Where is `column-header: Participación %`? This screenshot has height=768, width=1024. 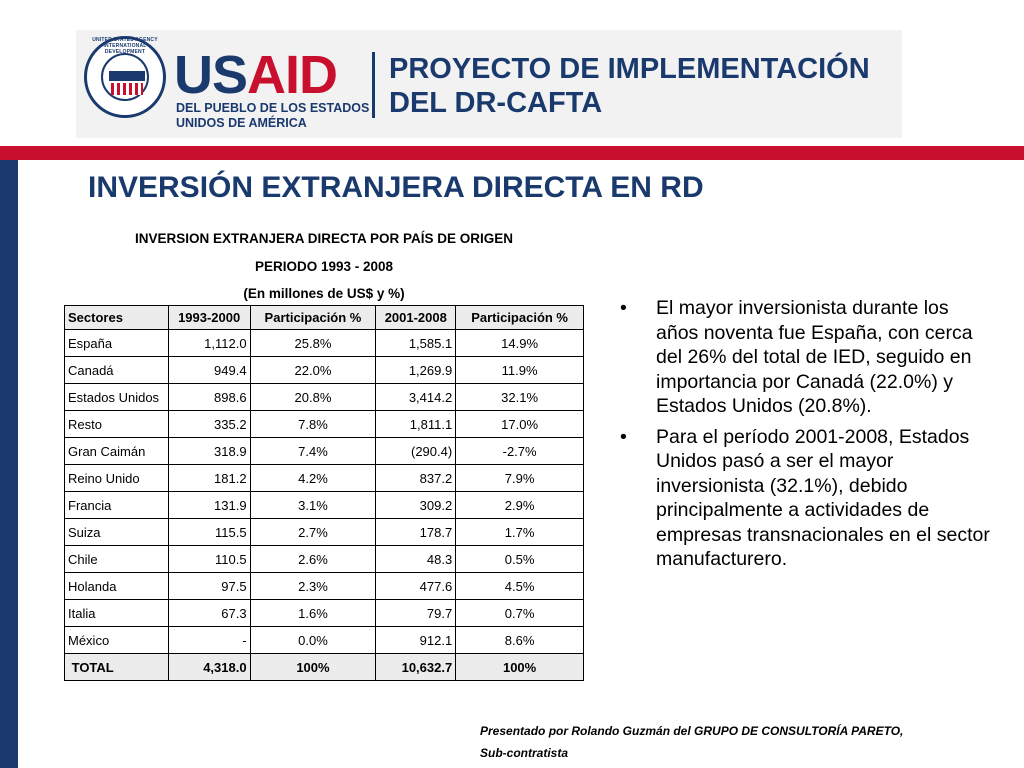 column-header: Participación % is located at coordinates (313, 317).